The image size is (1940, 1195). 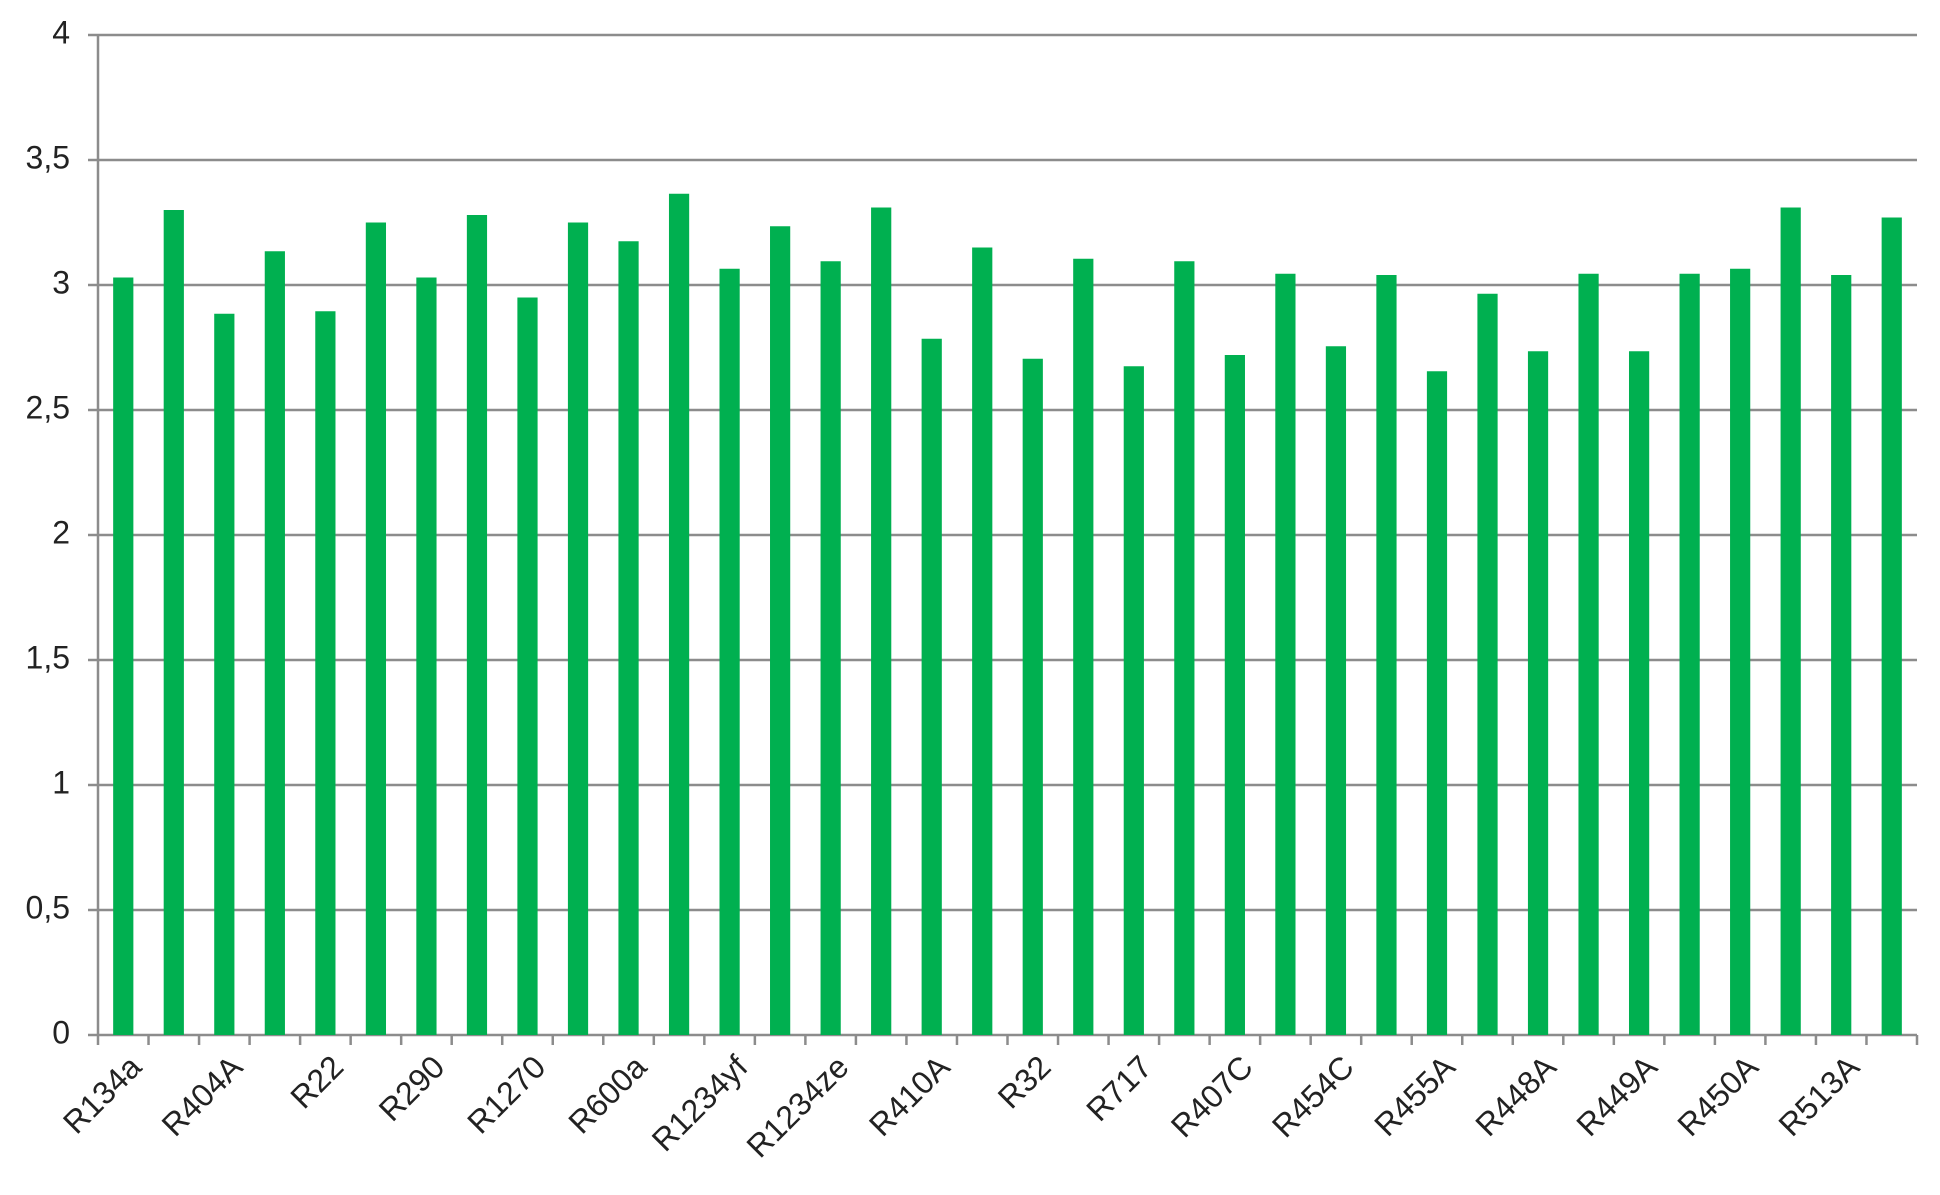 I want to click on y-tick-label: 3,5, so click(x=48, y=157).